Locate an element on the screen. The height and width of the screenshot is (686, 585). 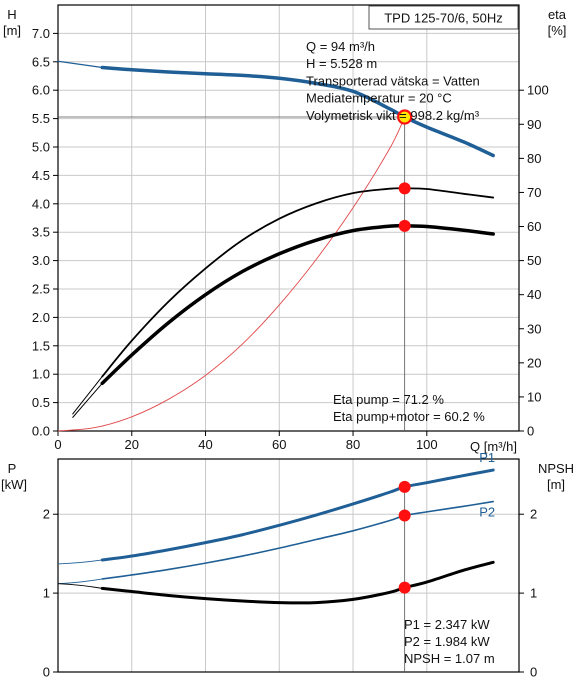
head-curve is located at coordinates (297, 111).